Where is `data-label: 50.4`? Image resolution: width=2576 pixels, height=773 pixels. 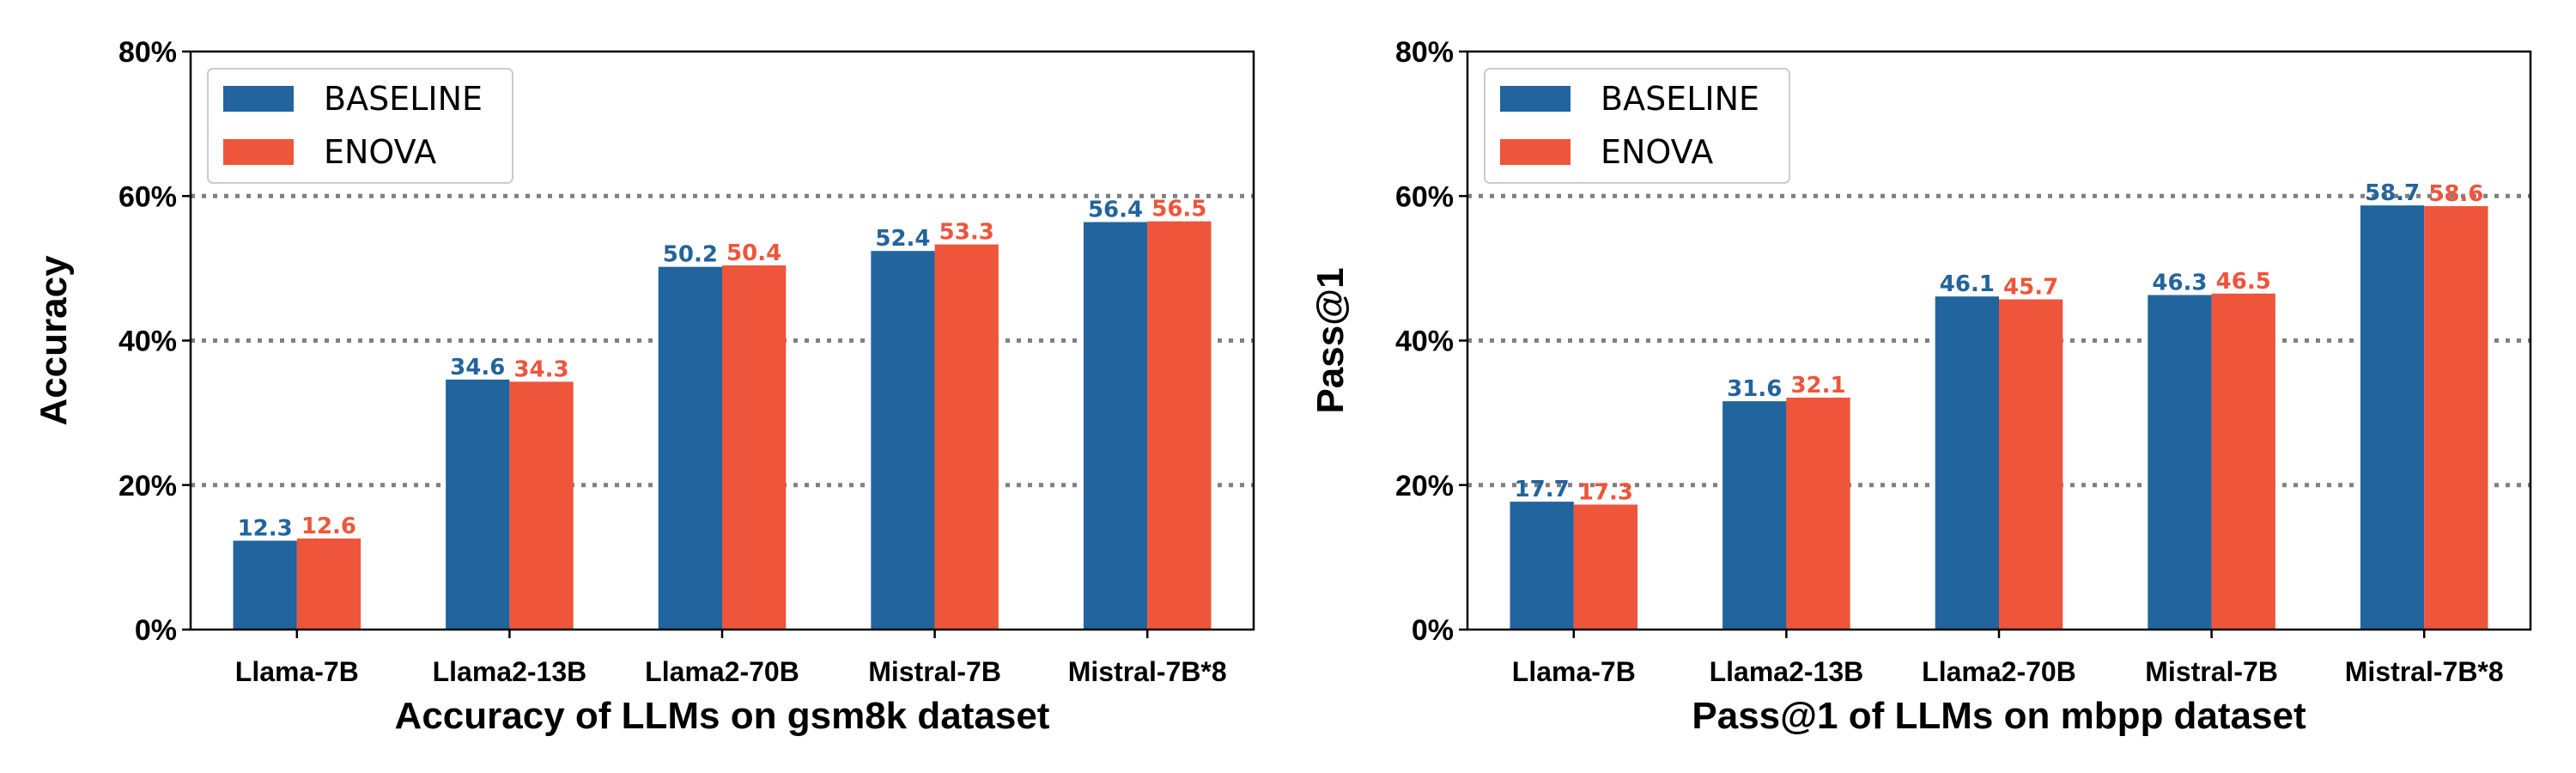 data-label: 50.4 is located at coordinates (753, 253).